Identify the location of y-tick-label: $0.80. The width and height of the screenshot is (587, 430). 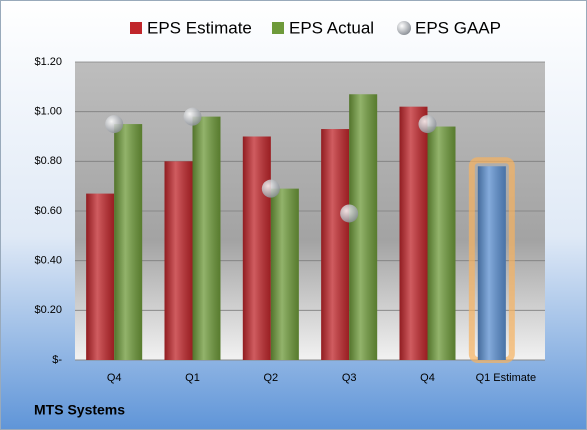
(48, 161).